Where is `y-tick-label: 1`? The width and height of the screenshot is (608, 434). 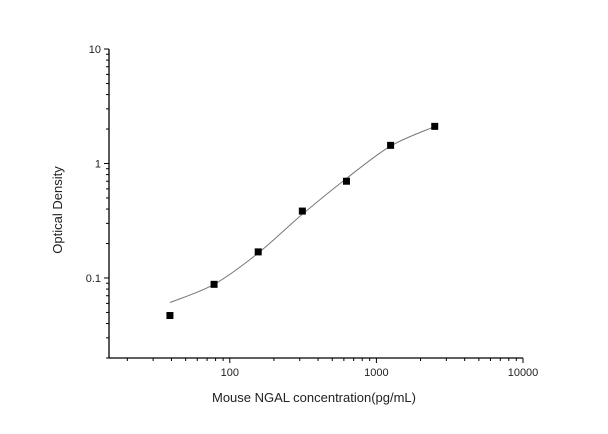 y-tick-label: 1 is located at coordinates (98, 164).